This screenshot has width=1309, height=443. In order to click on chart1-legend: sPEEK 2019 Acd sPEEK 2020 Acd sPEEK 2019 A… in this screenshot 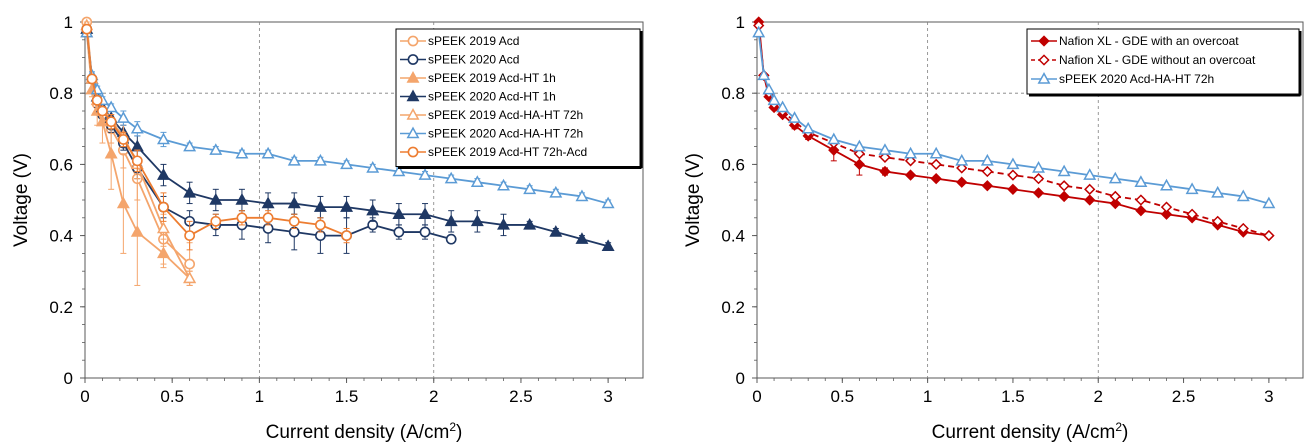, I will do `click(519, 98)`.